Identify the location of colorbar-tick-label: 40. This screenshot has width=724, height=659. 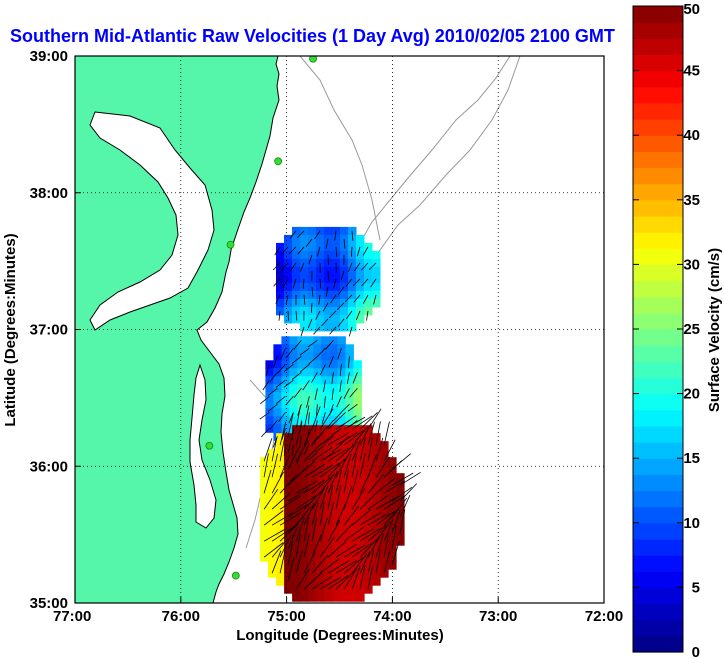
(691, 135).